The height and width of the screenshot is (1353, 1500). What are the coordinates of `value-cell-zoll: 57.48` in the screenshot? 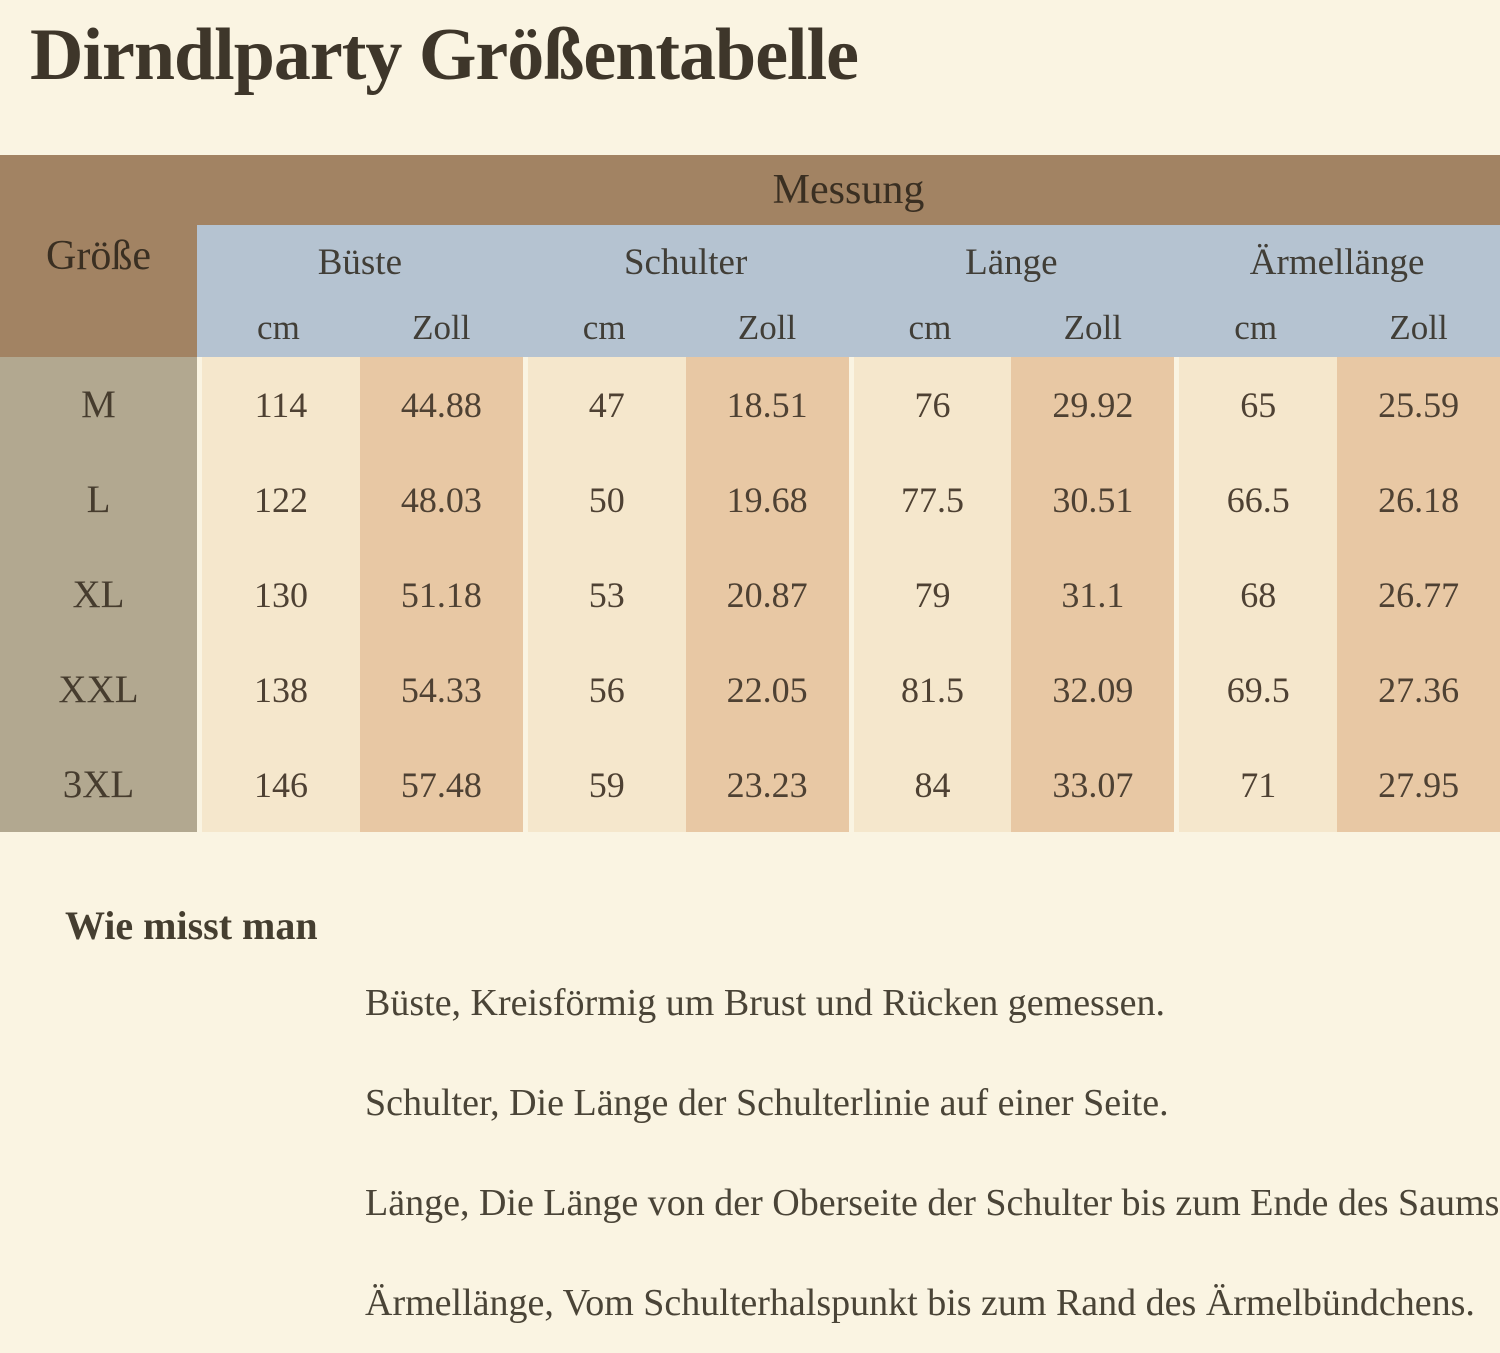 It's located at (441, 784).